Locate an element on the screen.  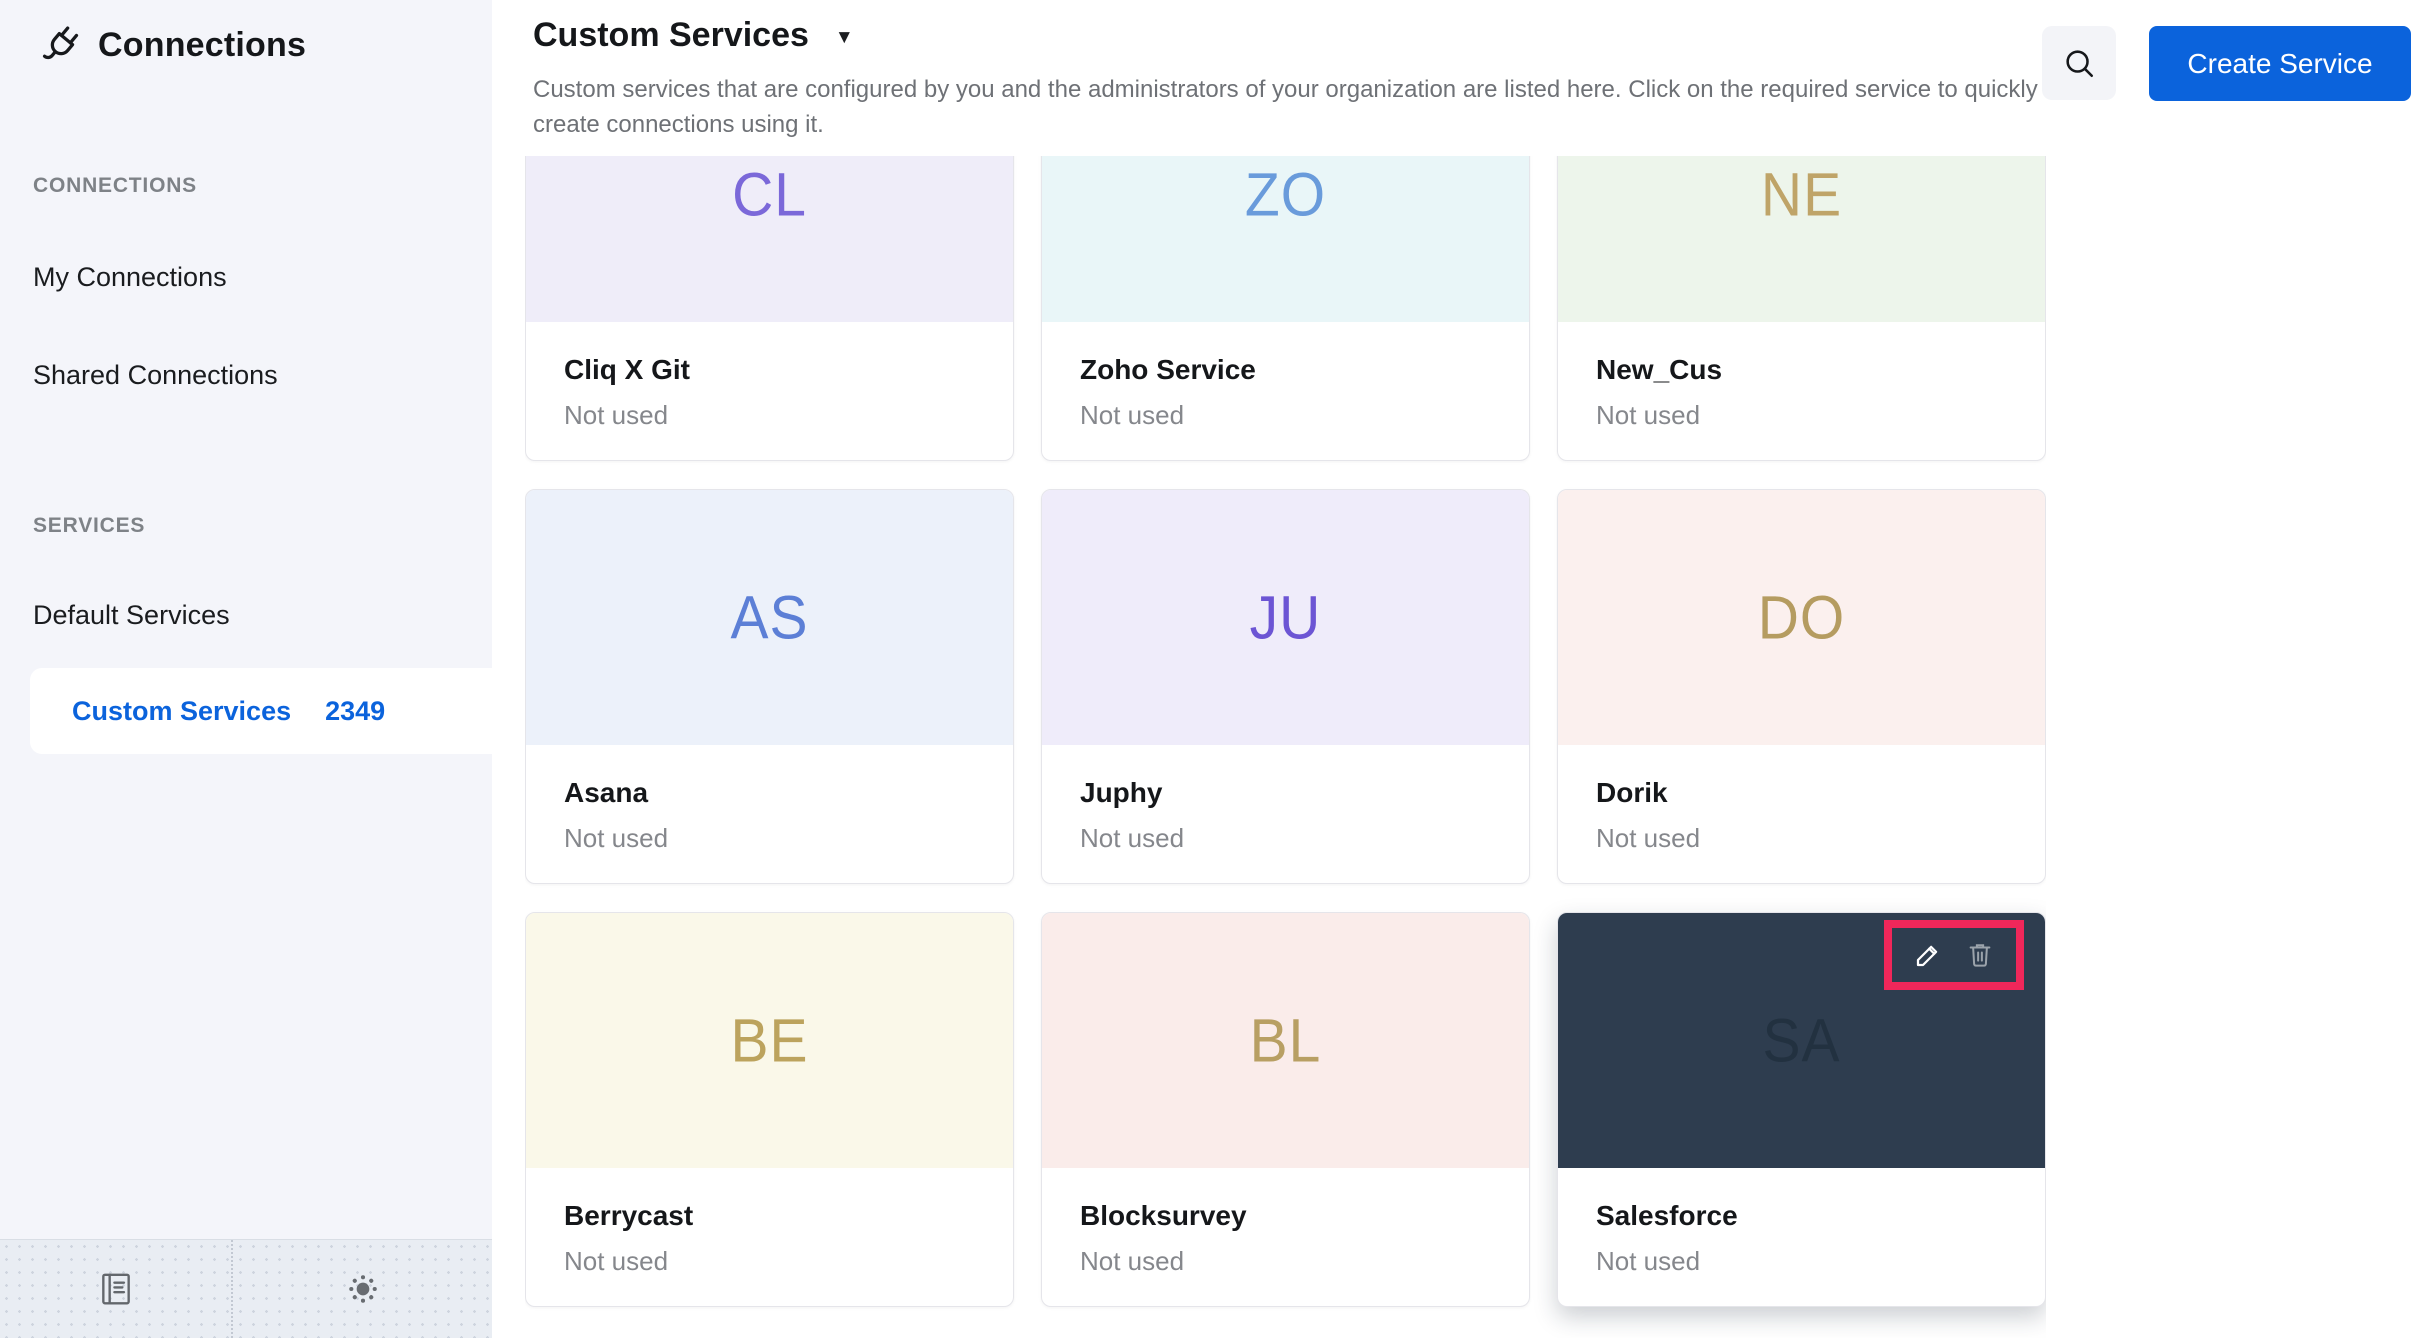
notebook-icon is located at coordinates (115, 1289).